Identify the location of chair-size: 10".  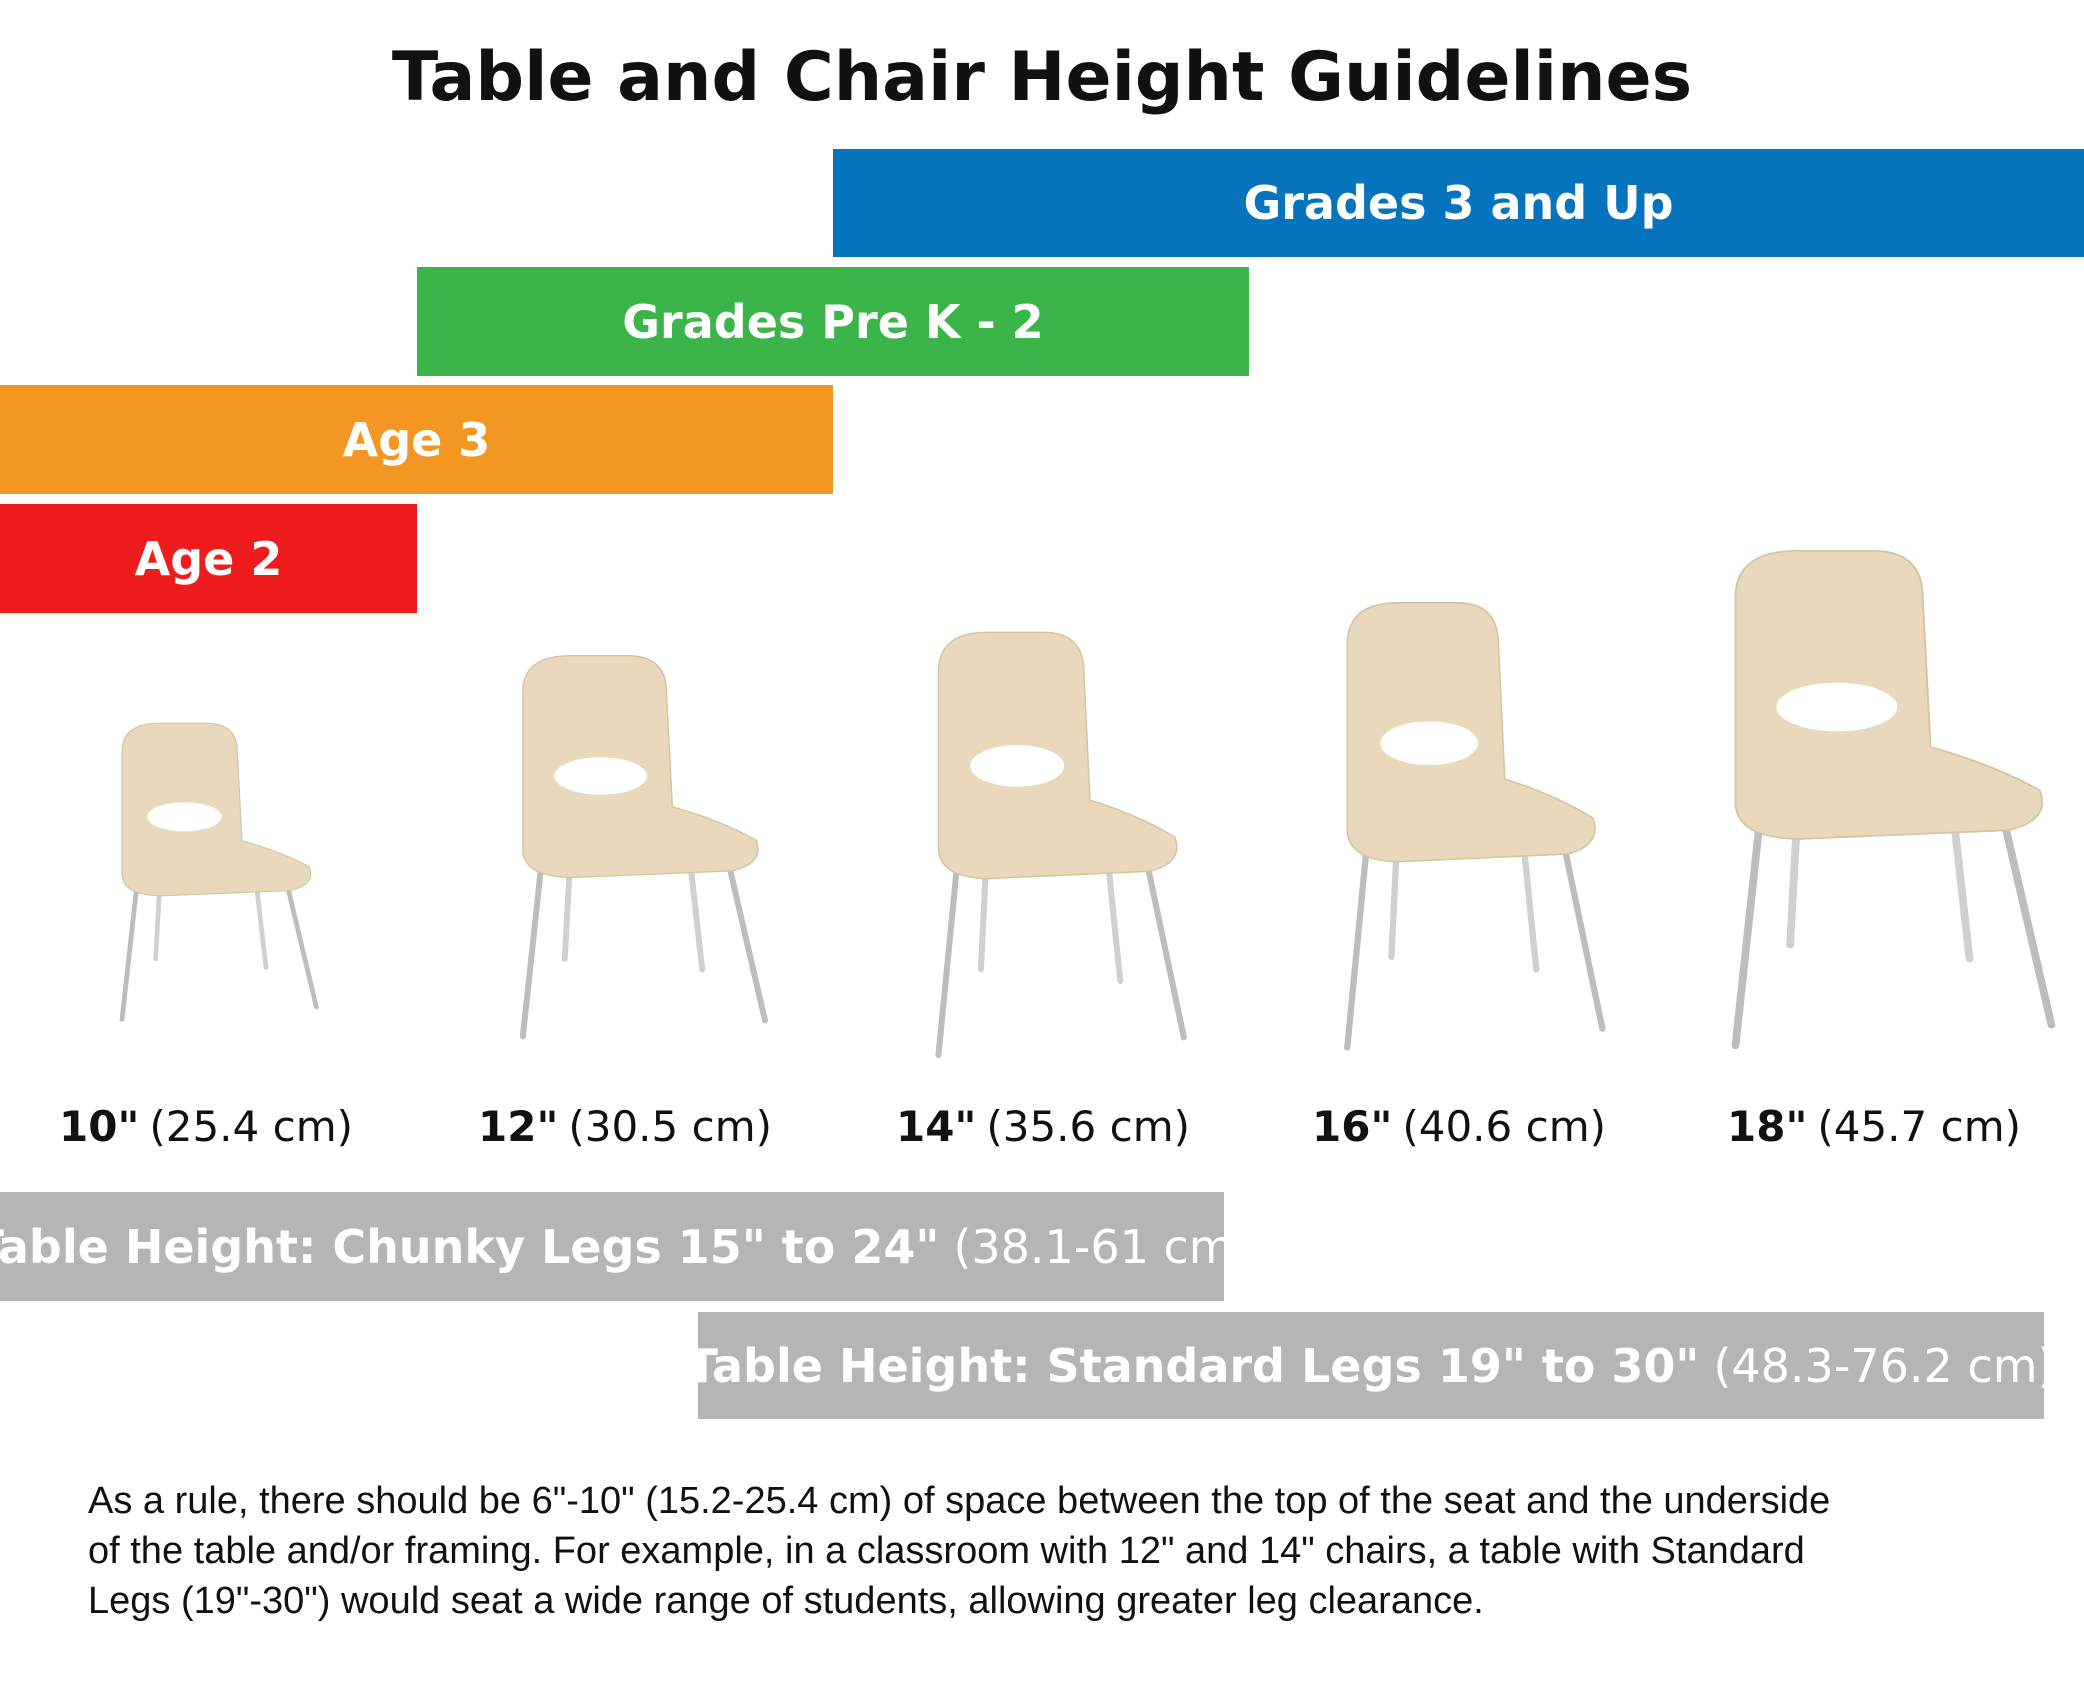
(99, 1126).